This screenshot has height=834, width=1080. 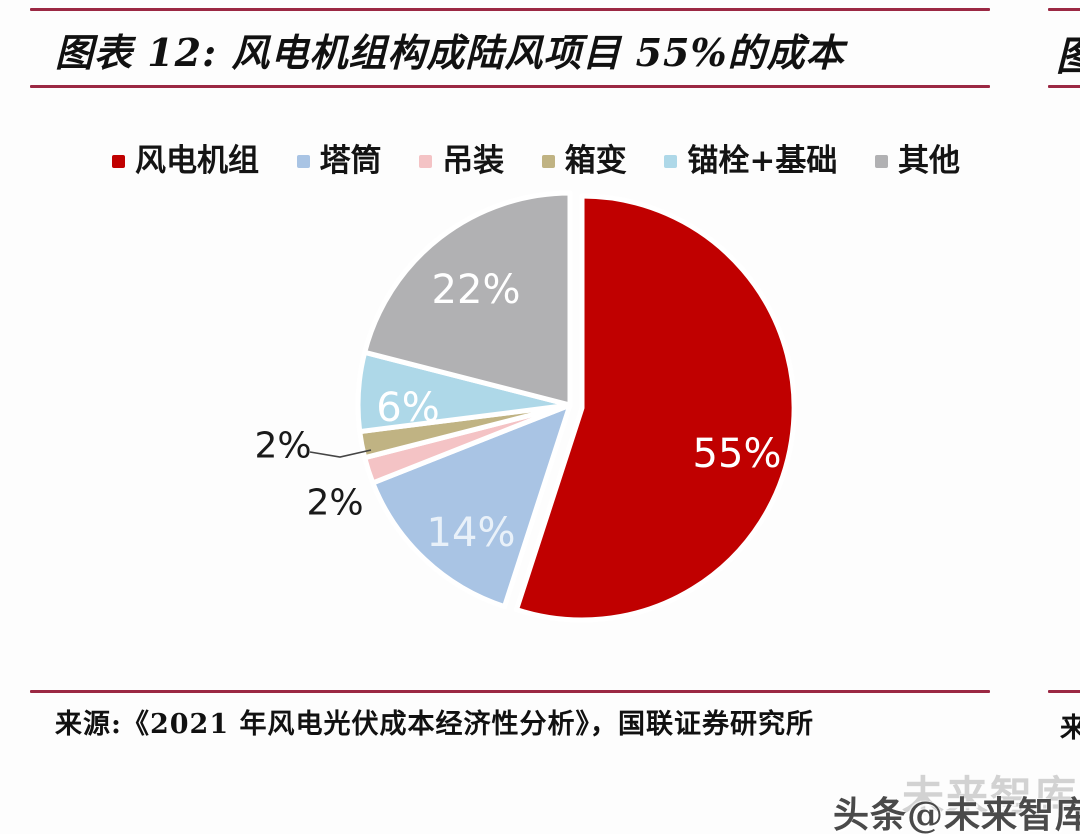 I want to click on top-rule-adjacent-column, so click(x=1064, y=9).